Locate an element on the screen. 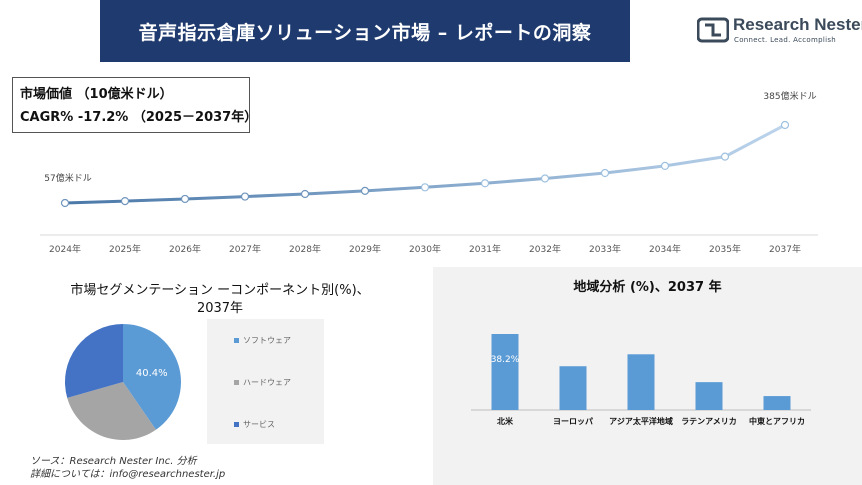  x-tick-label: 2032年 is located at coordinates (545, 249).